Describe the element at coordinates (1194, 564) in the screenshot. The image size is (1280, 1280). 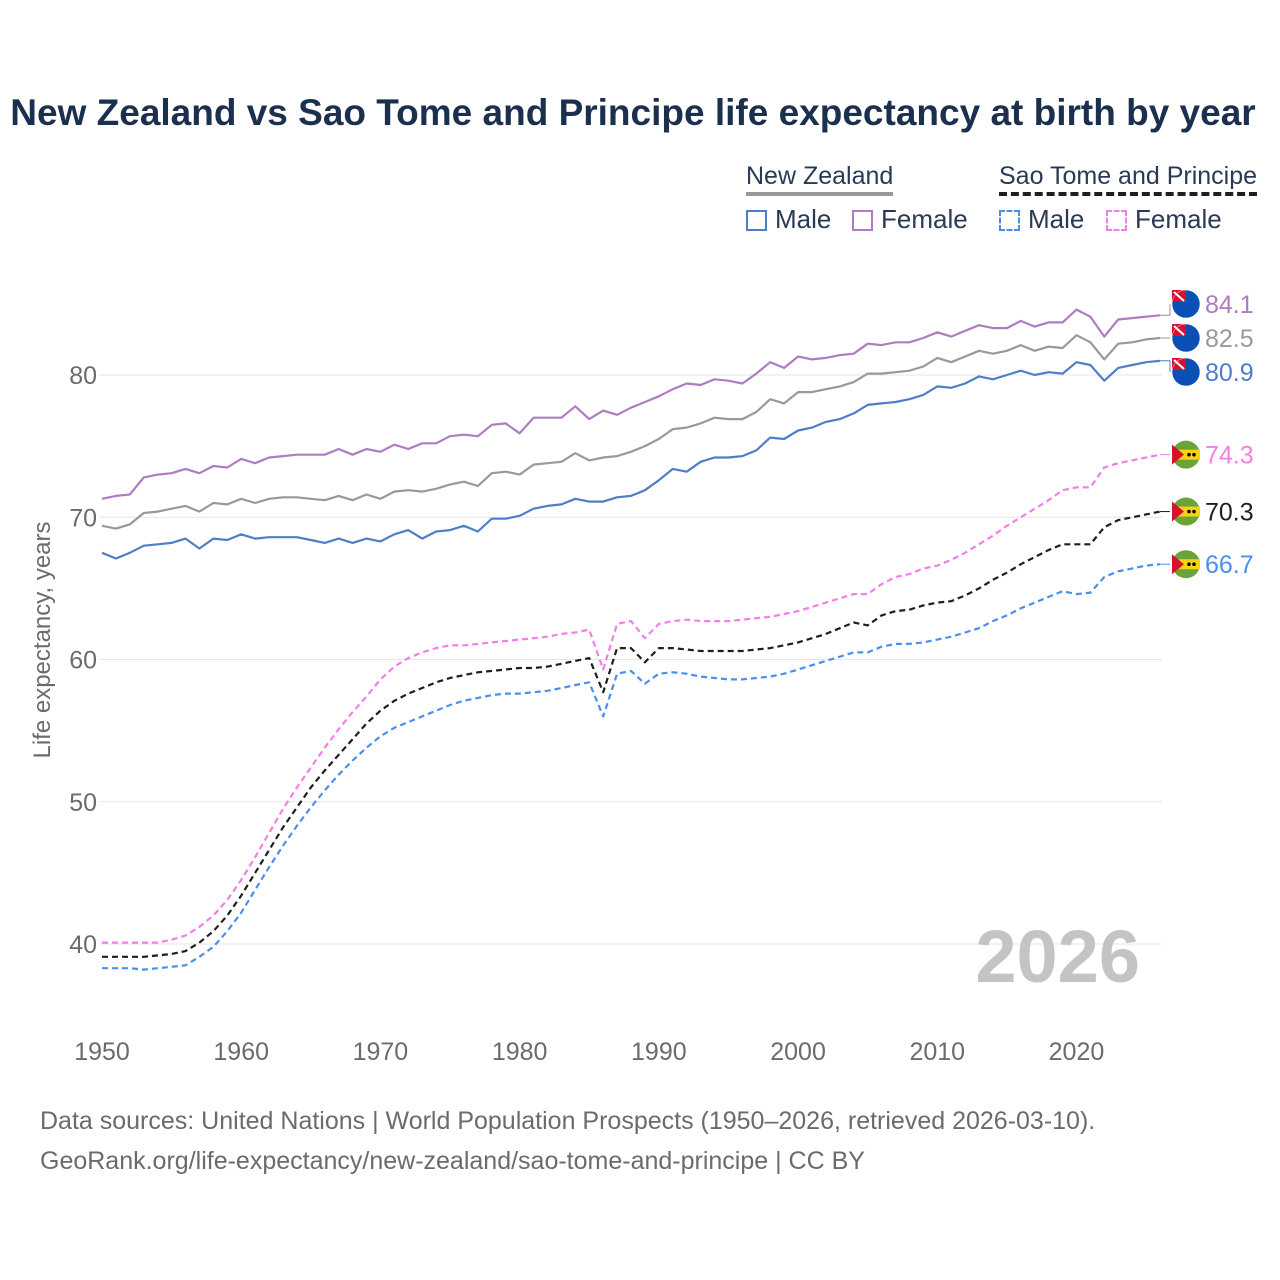
I see `stp-flag-star-2-sao-tome-and-principe-male` at that location.